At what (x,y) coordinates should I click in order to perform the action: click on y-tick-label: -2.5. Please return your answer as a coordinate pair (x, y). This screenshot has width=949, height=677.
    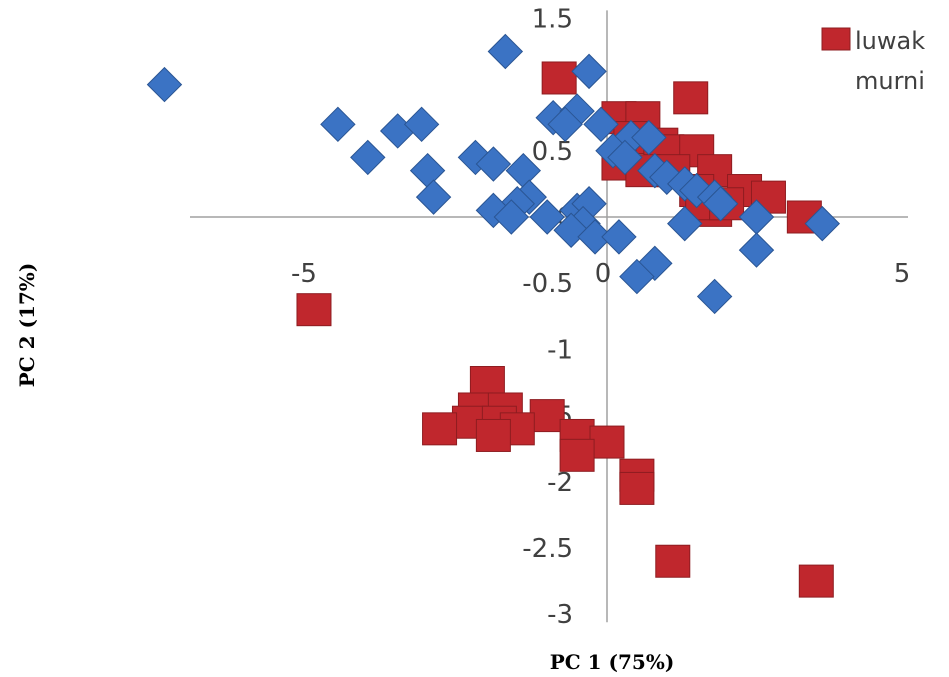
    Looking at the image, I should click on (547, 549).